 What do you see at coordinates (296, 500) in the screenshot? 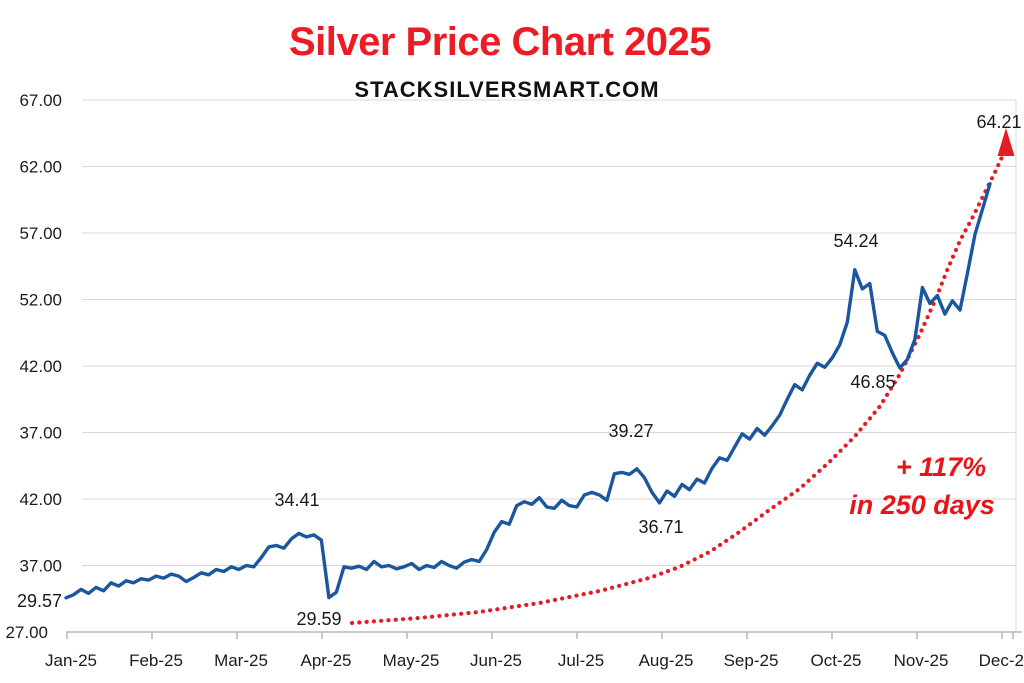
I see `data-point-label: 34.41` at bounding box center [296, 500].